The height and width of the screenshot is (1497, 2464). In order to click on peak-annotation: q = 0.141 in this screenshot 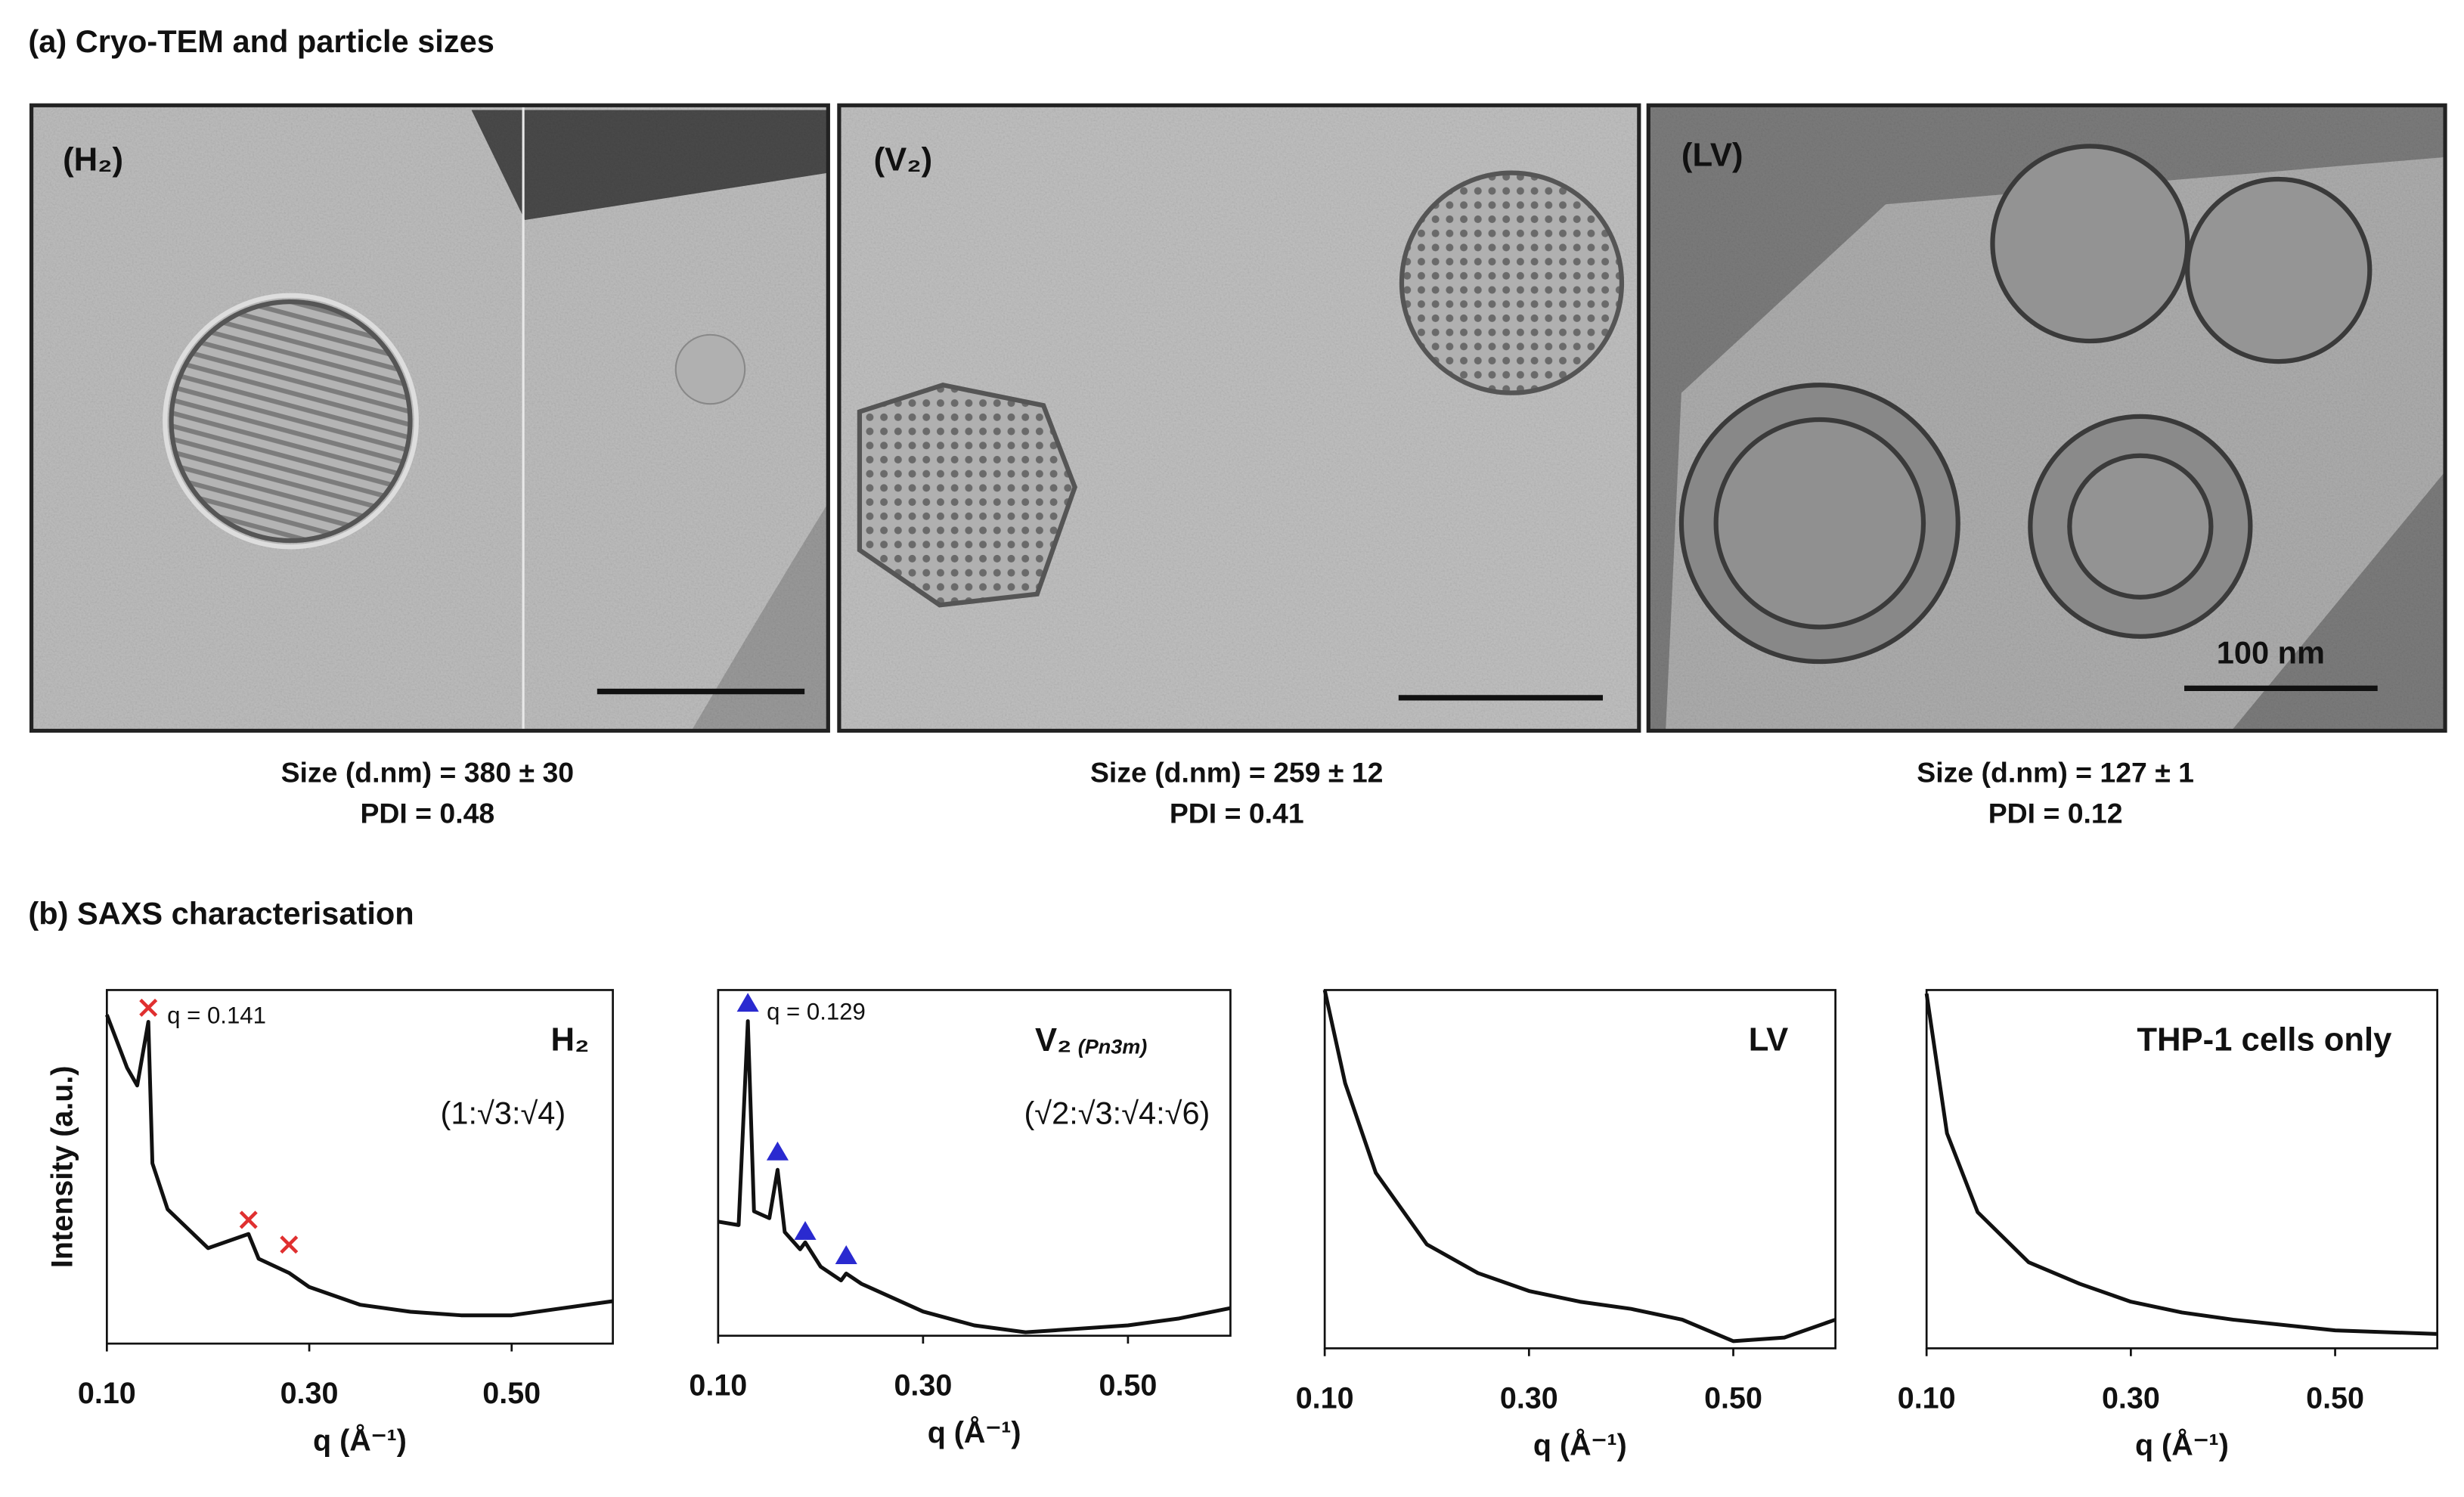, I will do `click(216, 1016)`.